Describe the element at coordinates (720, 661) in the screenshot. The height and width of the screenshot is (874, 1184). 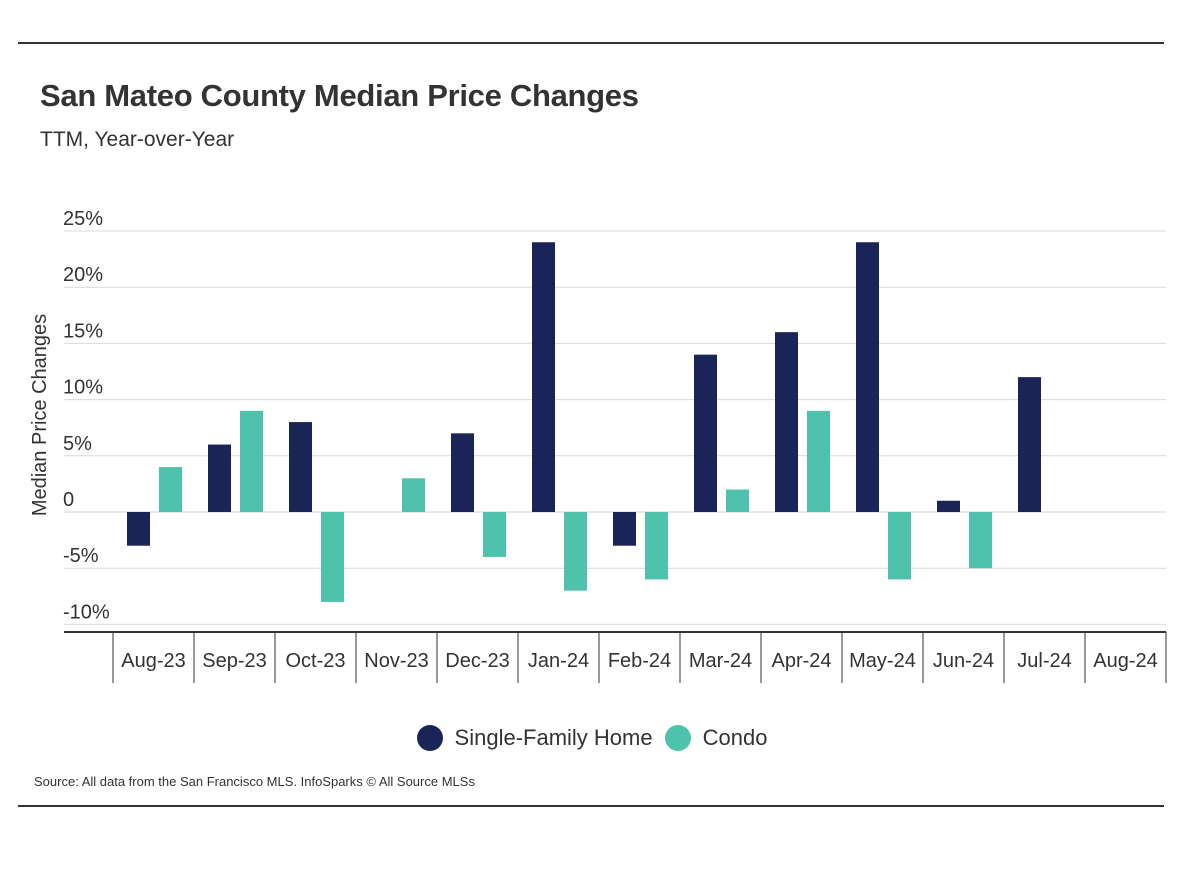
I see `x-tick-label: Mar-24` at that location.